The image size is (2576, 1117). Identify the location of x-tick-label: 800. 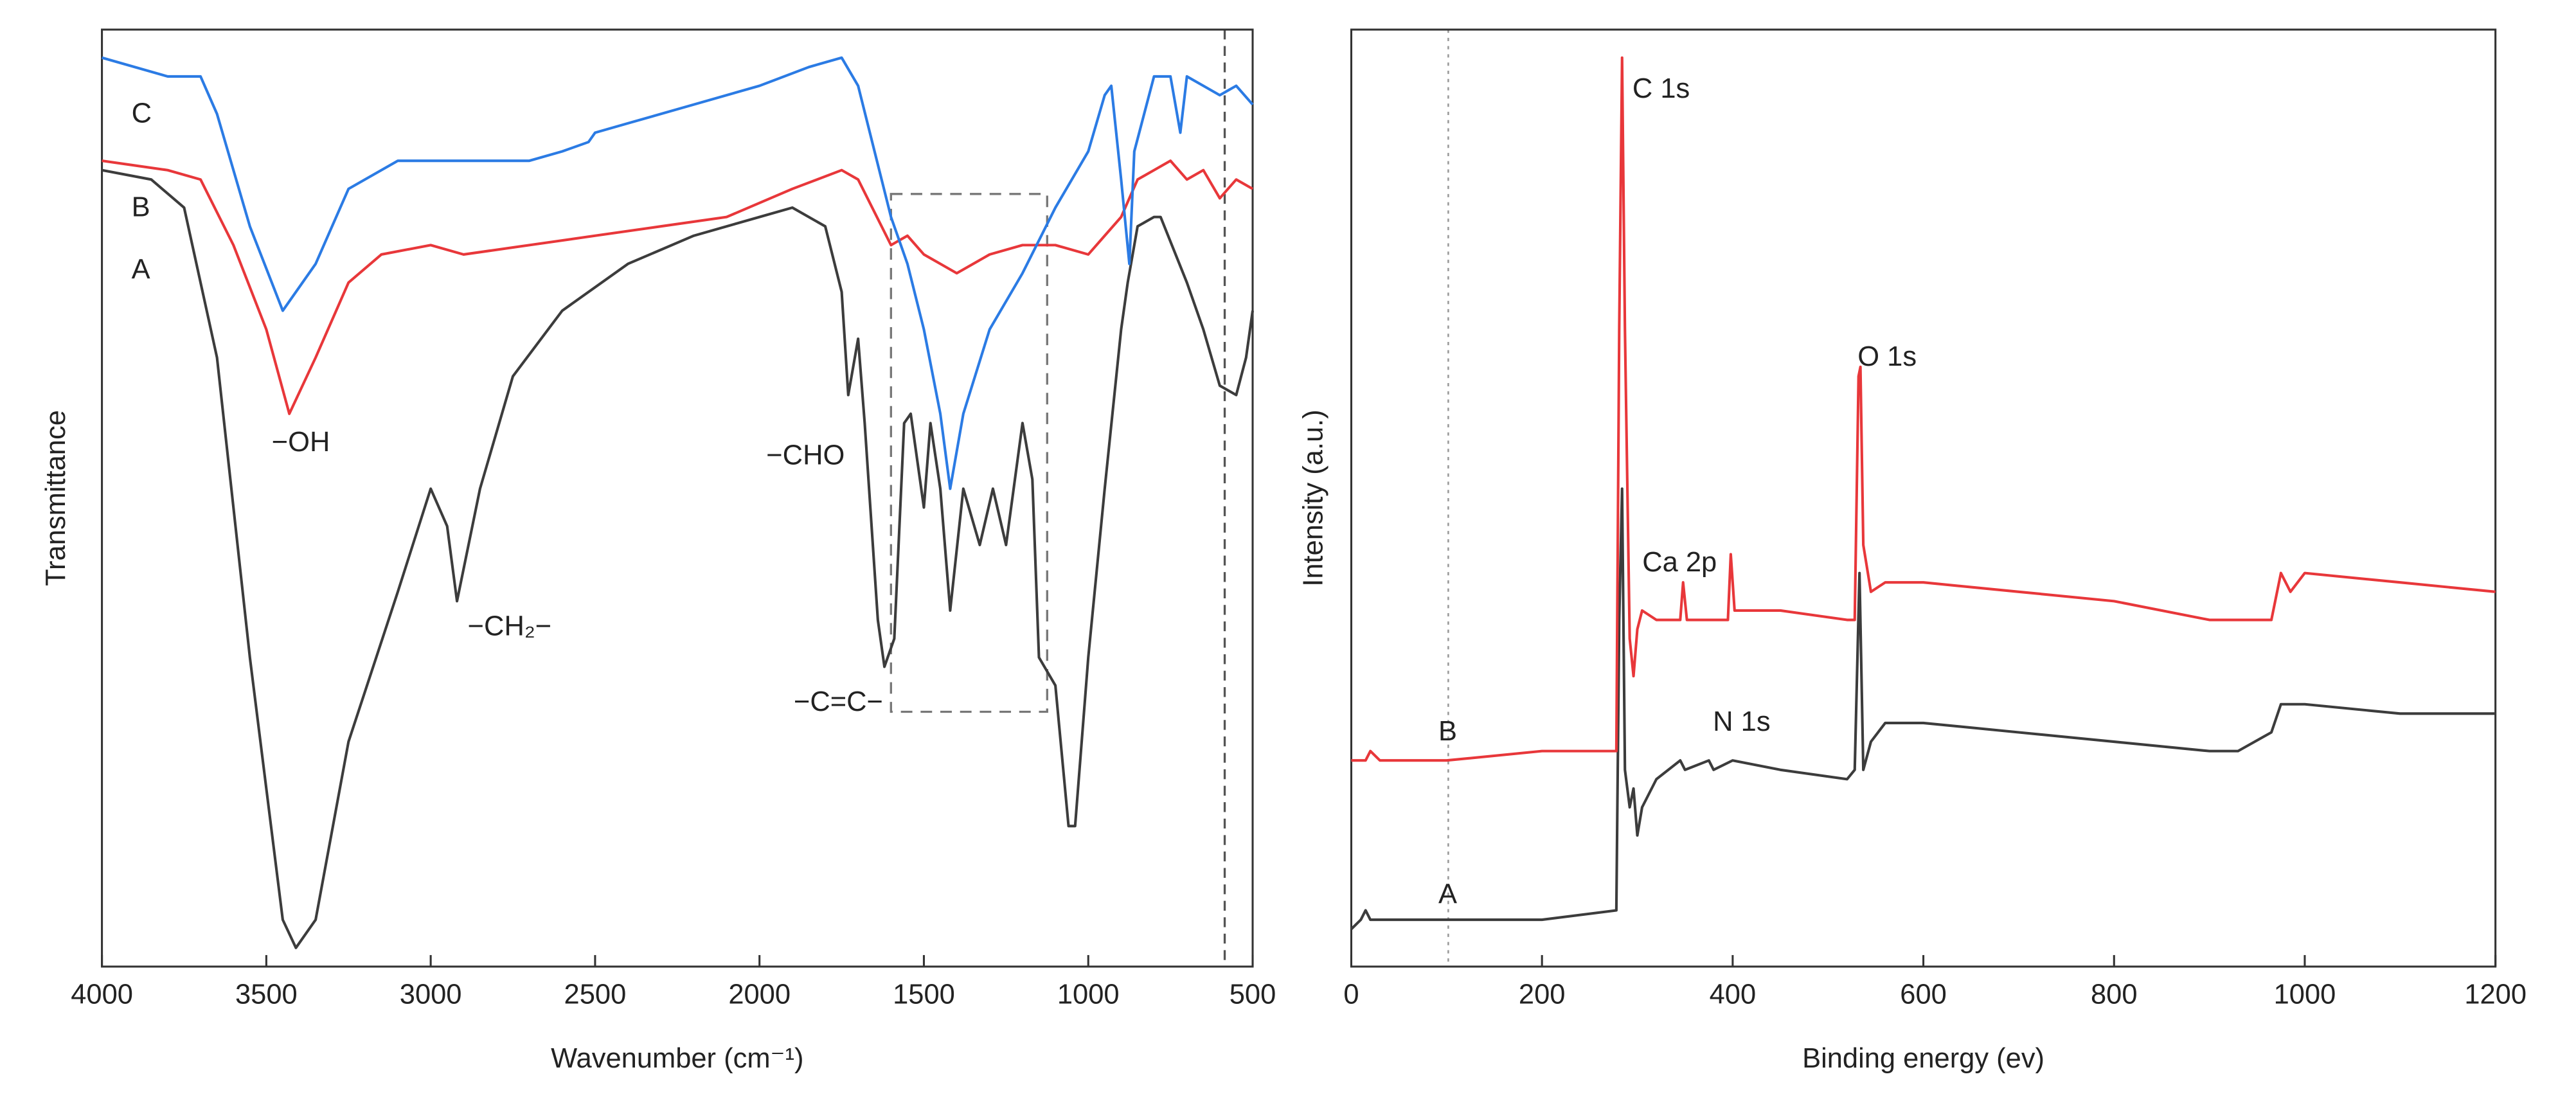
(2114, 994).